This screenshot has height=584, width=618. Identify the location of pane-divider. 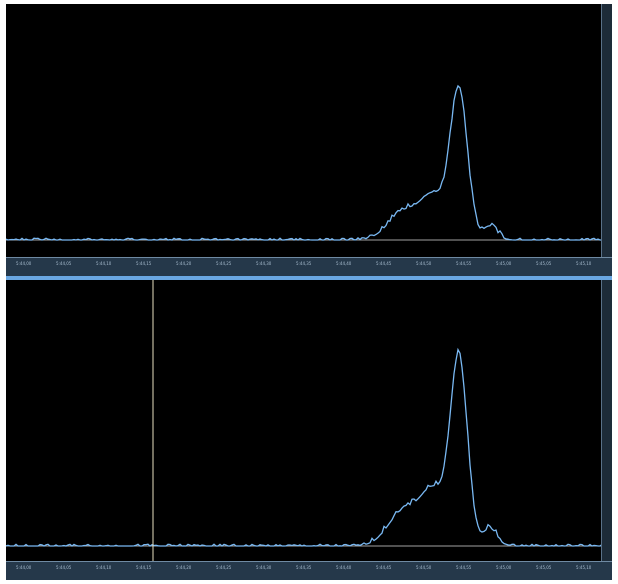
(309, 278).